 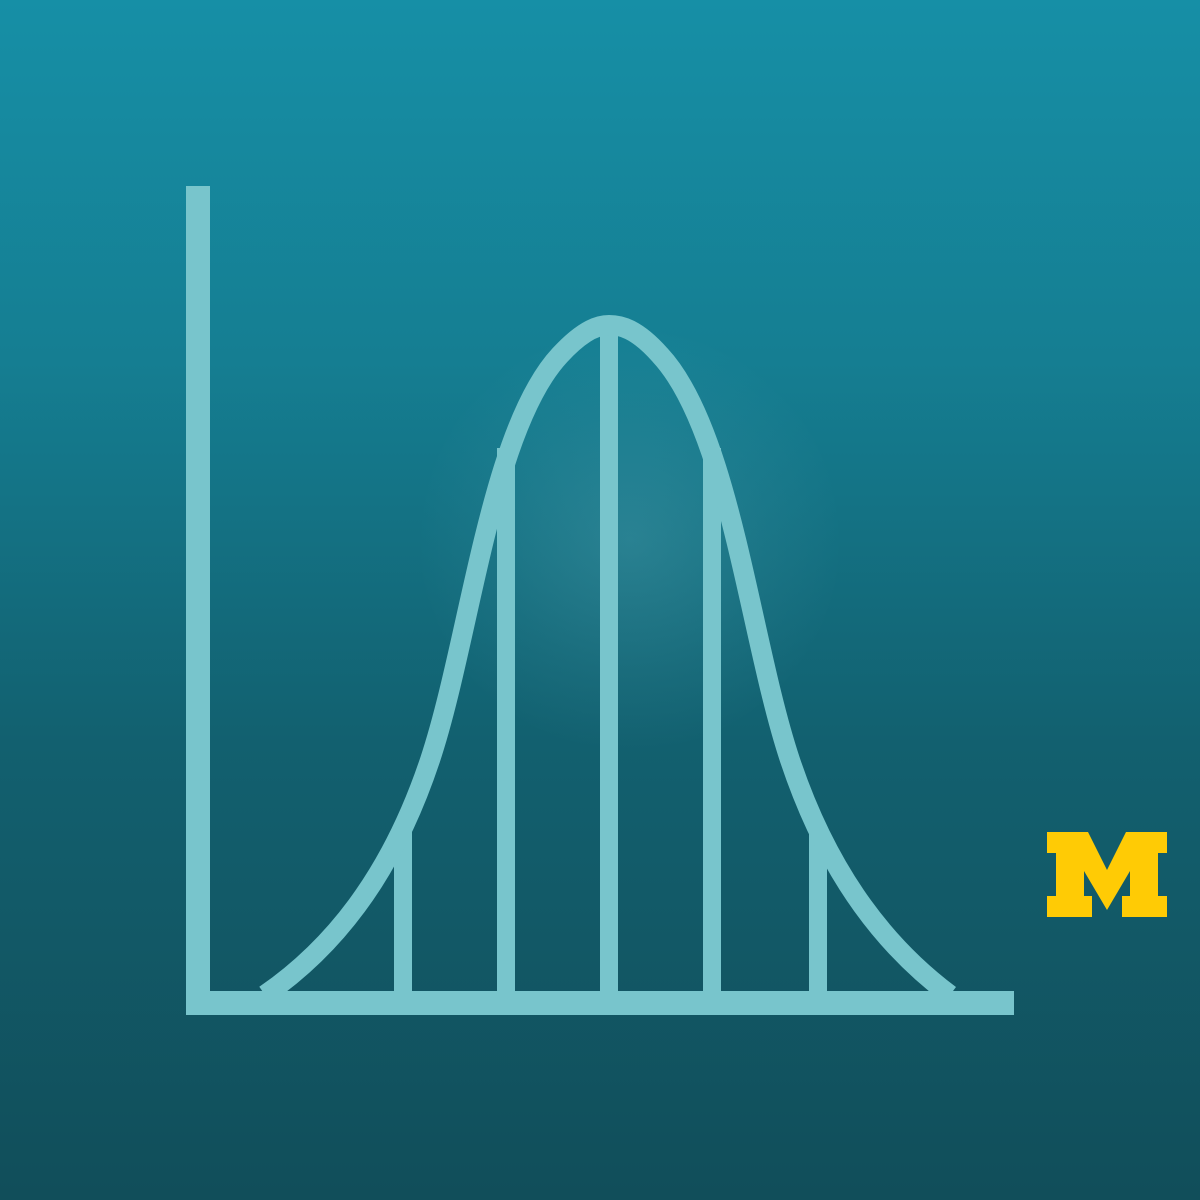 I want to click on block-m-logo, so click(x=1107, y=874).